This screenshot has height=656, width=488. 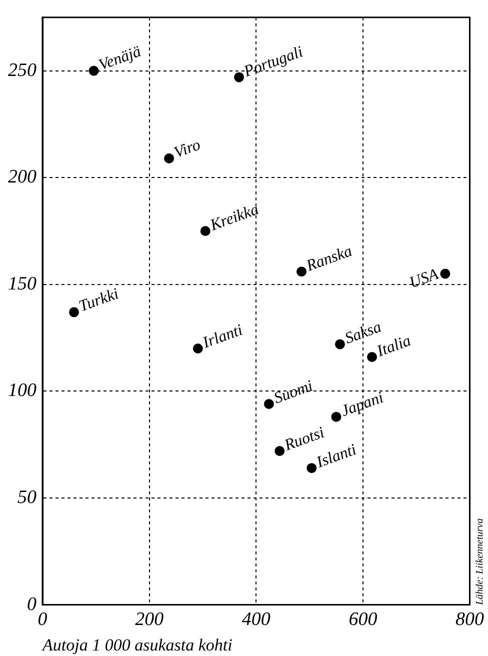 What do you see at coordinates (424, 279) in the screenshot?
I see `annotation: USA` at bounding box center [424, 279].